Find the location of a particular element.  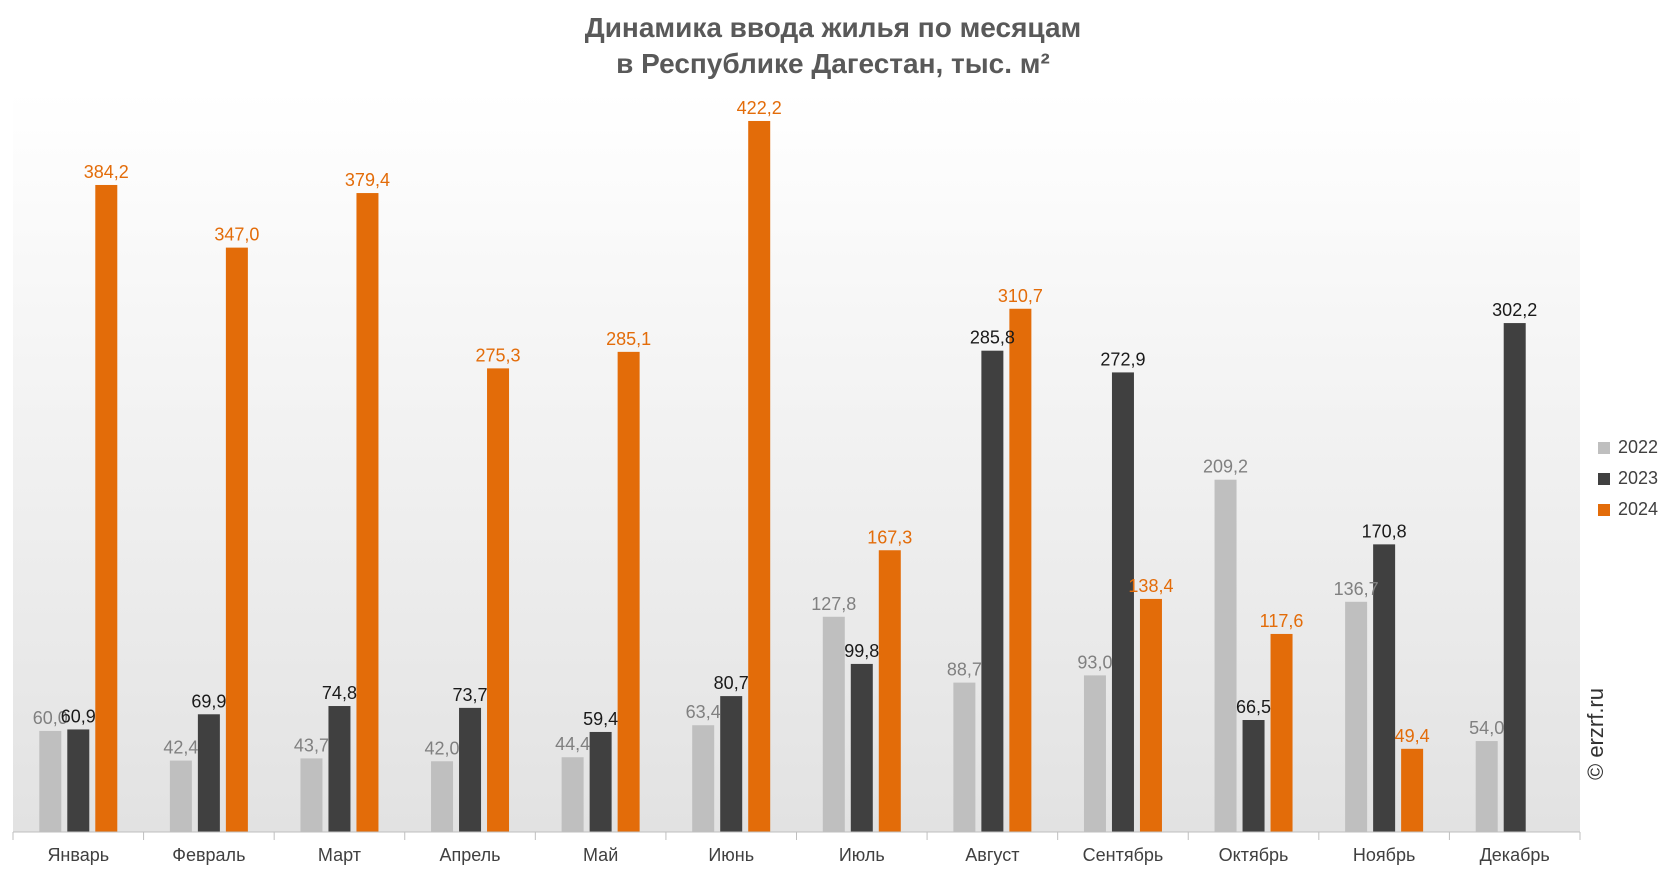

data-label-2023: 302,2 is located at coordinates (1514, 310).